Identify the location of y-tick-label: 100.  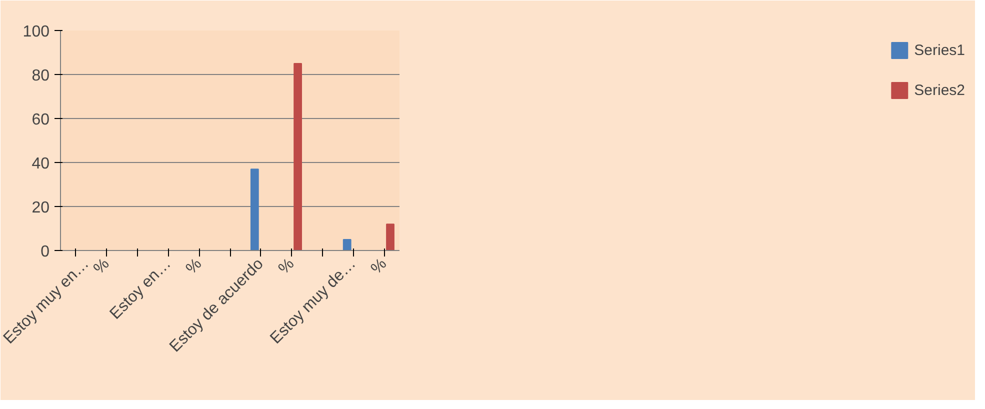
(36, 32).